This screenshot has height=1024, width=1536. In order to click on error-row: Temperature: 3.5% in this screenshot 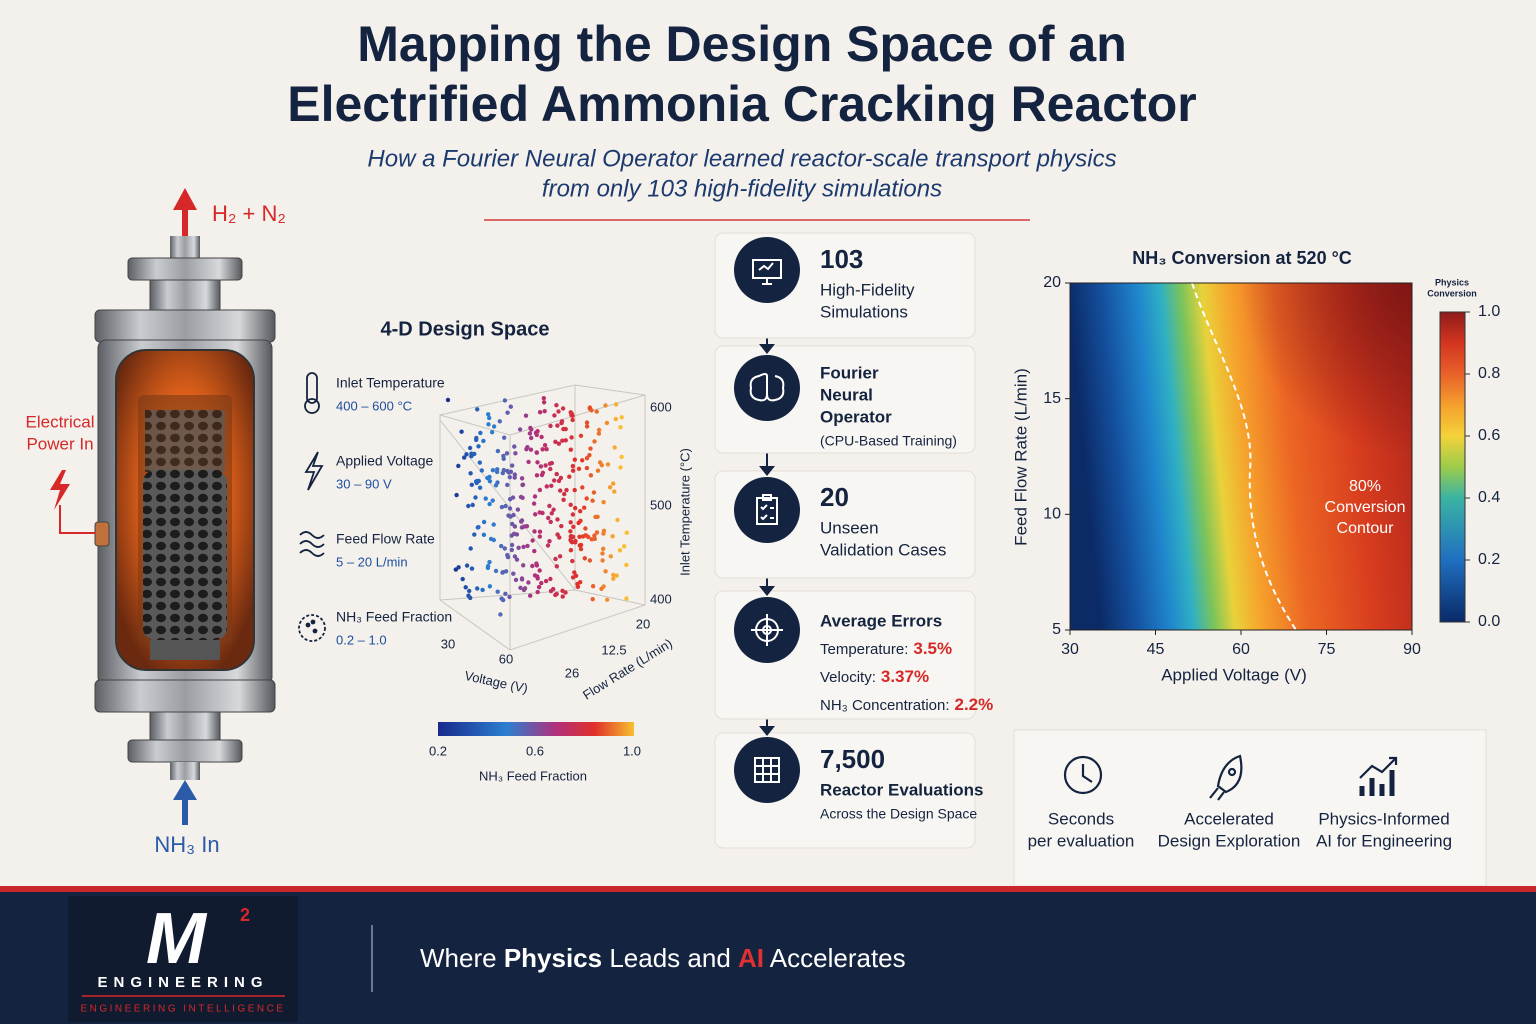, I will do `click(886, 648)`.